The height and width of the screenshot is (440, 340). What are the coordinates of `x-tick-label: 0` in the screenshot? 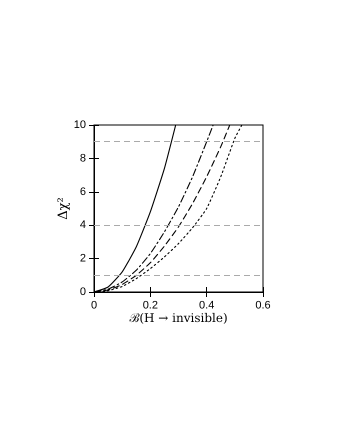 It's located at (94, 306).